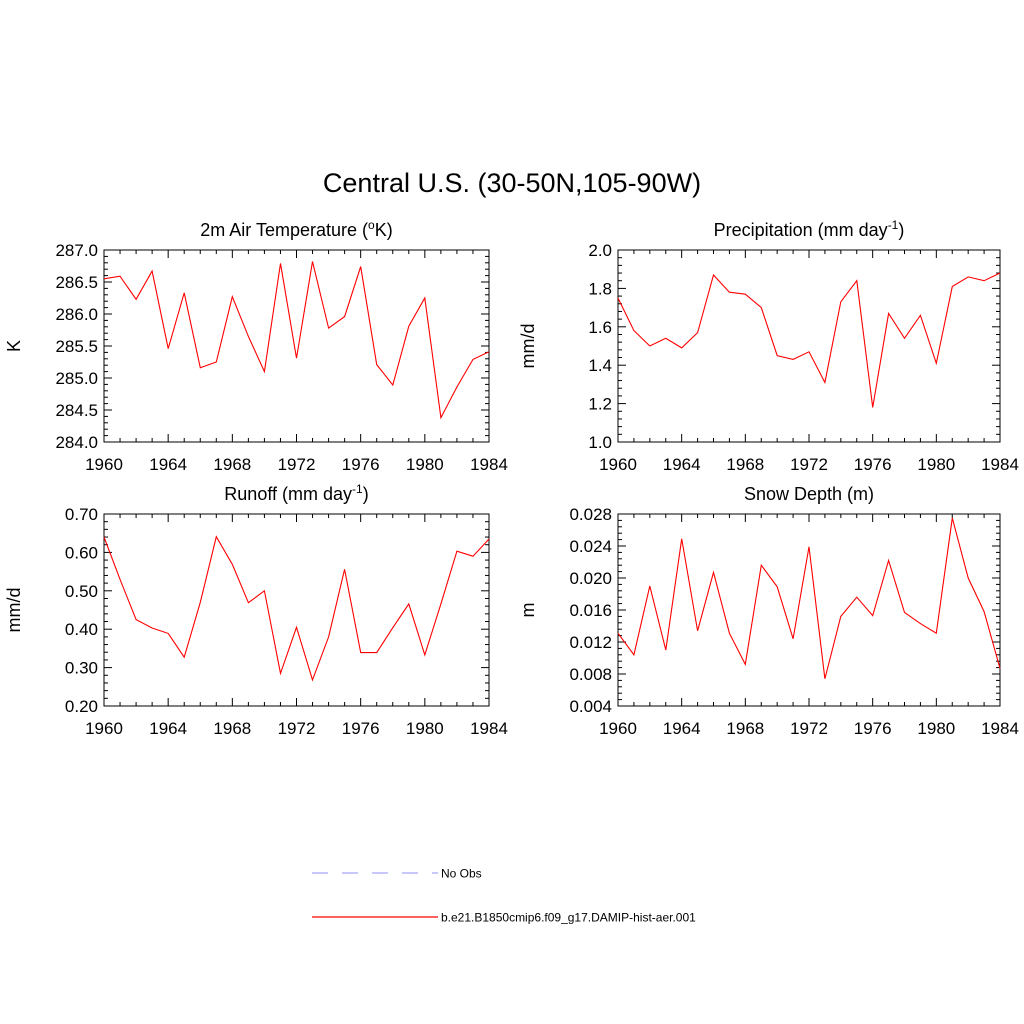  Describe the element at coordinates (232, 728) in the screenshot. I see `runoff-xtick-label: 1968` at that location.